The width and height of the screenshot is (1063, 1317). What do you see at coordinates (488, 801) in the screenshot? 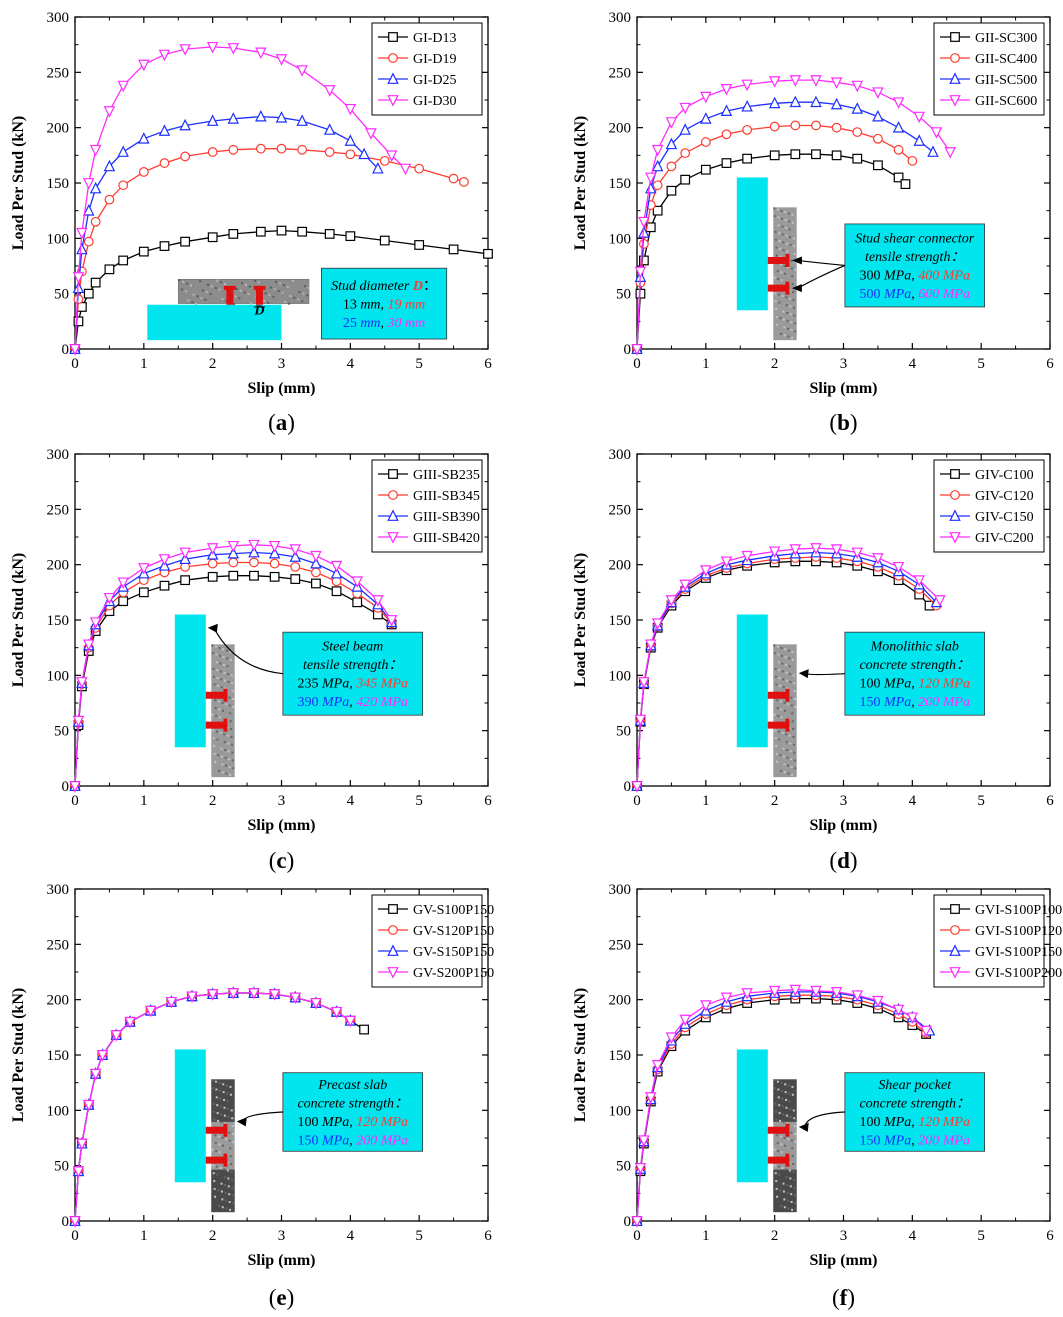
I see `x-tick-label: 6` at bounding box center [488, 801].